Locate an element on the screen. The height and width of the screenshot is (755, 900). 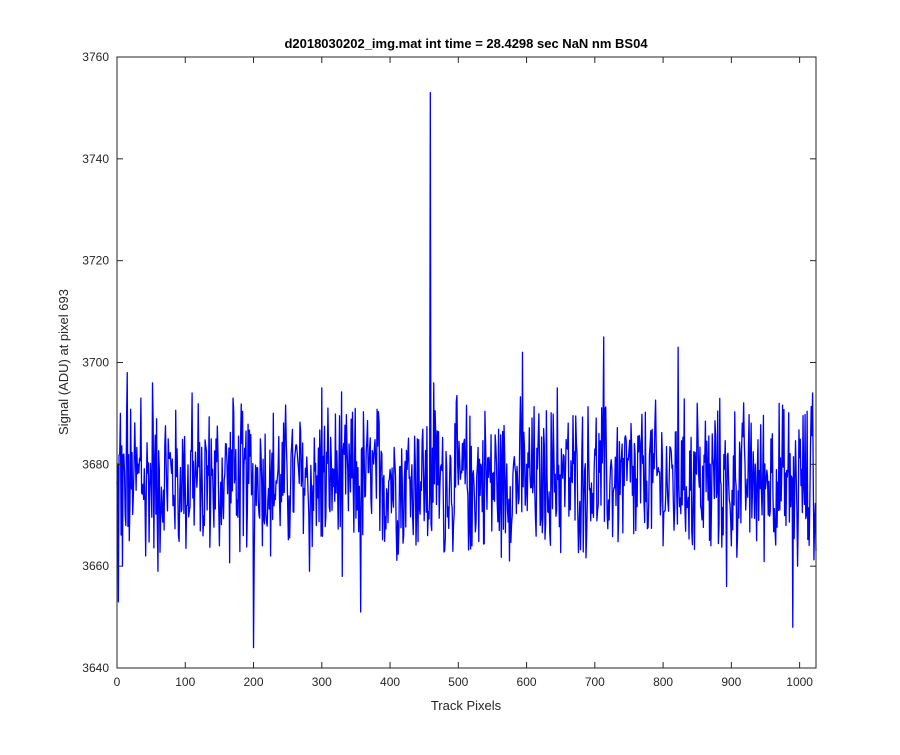
y-axis-label: Signal (ADU) at pixel 693 is located at coordinates (63, 362).